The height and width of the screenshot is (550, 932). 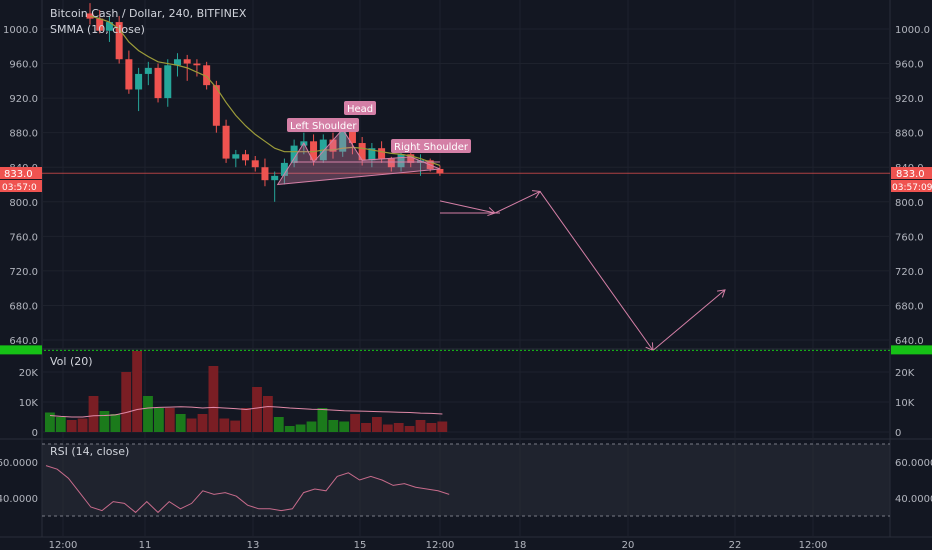 I want to click on time-tick: 11, so click(x=145, y=545).